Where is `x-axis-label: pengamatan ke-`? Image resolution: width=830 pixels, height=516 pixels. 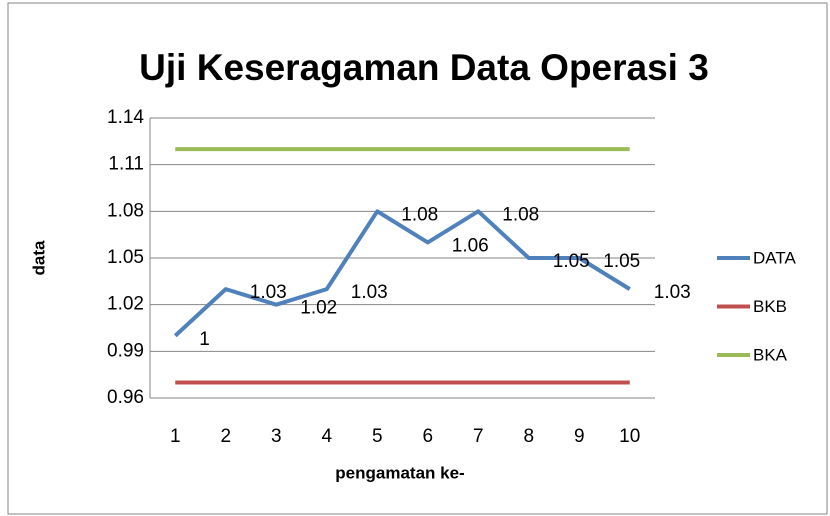
x-axis-label: pengamatan ke- is located at coordinates (399, 472).